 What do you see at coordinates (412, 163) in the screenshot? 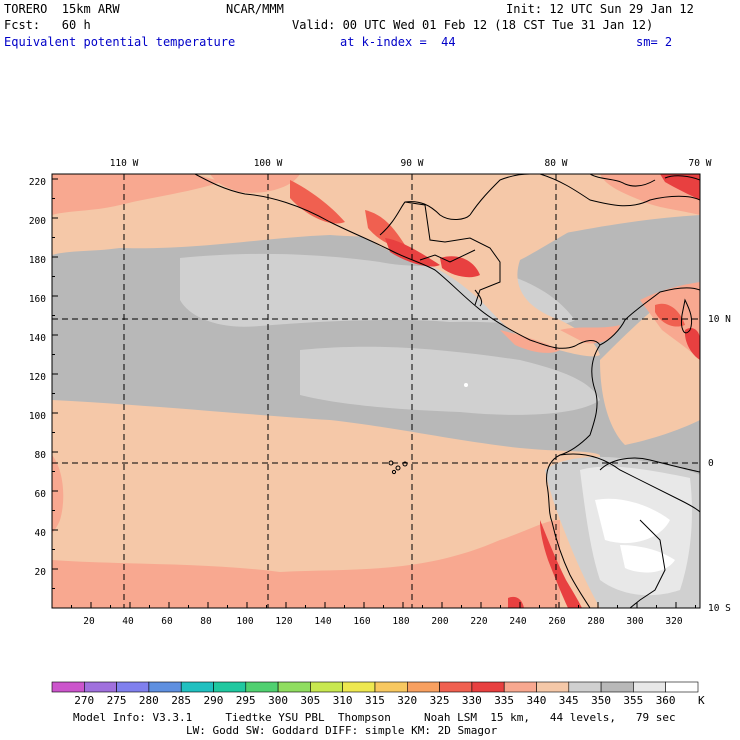
I see `lon-label: 90 W` at bounding box center [412, 163].